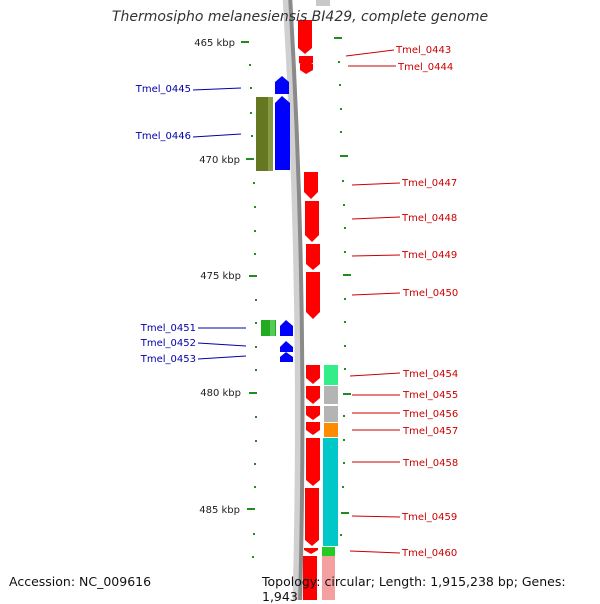 This screenshot has width=600, height=604. I want to click on label-tmel-0459: Tmel_0459, so click(429, 517).